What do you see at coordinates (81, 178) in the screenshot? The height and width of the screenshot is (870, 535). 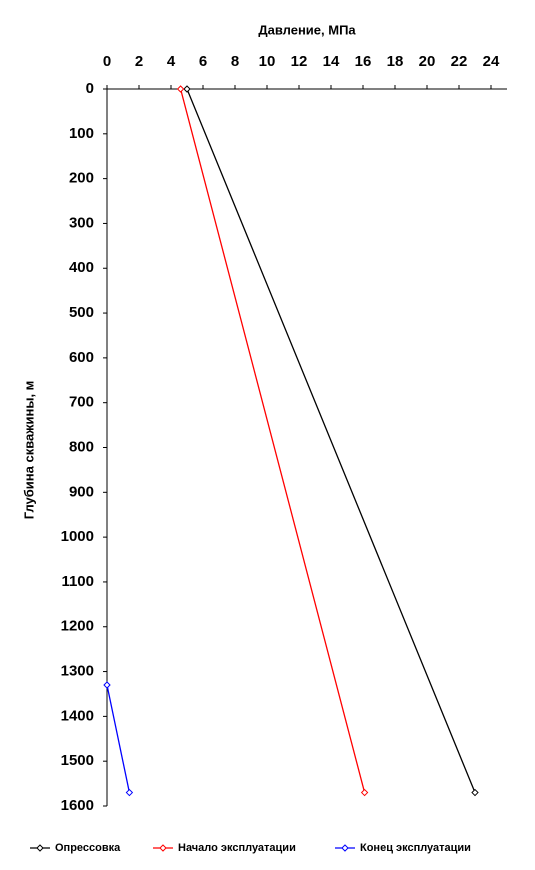 I see `y-tick-label: 200` at bounding box center [81, 178].